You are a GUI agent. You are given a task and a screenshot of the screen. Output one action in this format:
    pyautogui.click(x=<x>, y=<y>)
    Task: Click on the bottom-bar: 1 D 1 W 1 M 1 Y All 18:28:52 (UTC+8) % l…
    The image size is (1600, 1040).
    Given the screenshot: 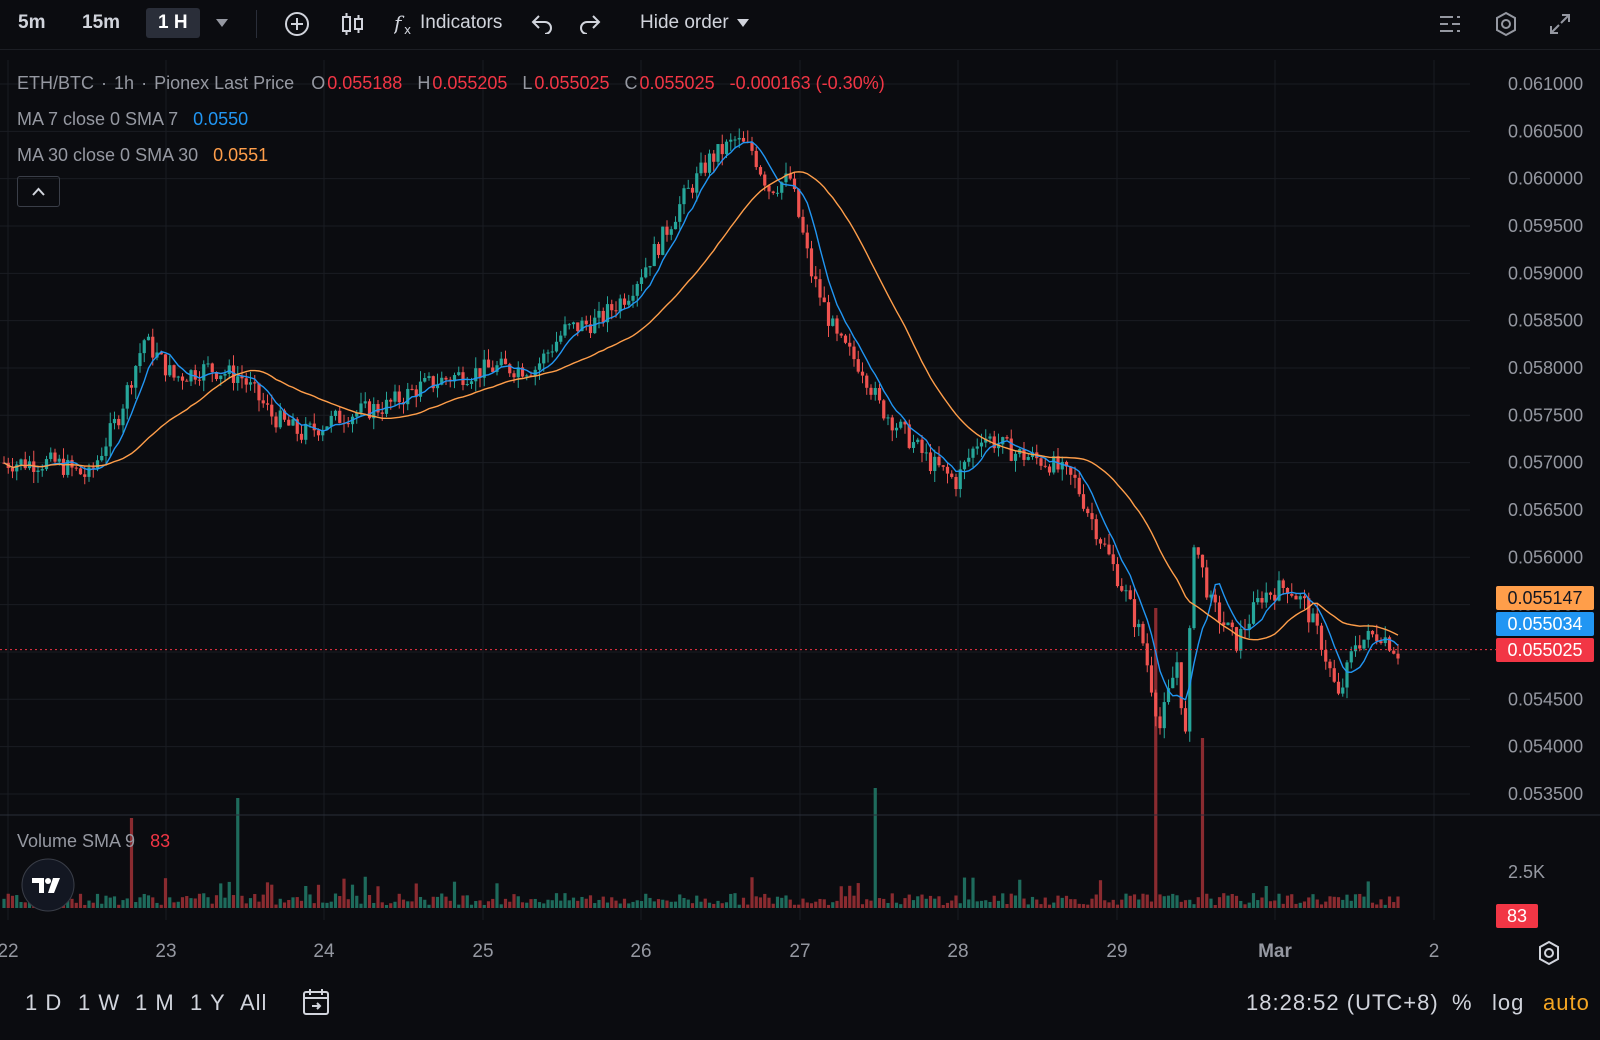 What is the action you would take?
    pyautogui.click(x=800, y=1005)
    